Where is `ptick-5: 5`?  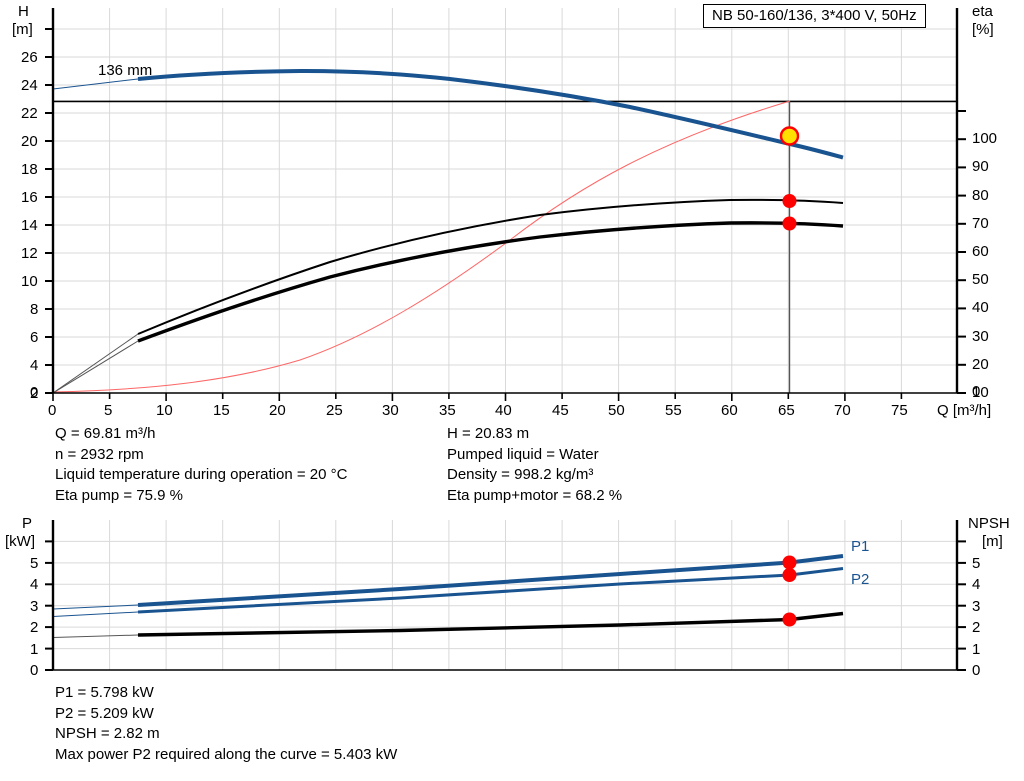
ptick-5: 5 is located at coordinates (34, 563).